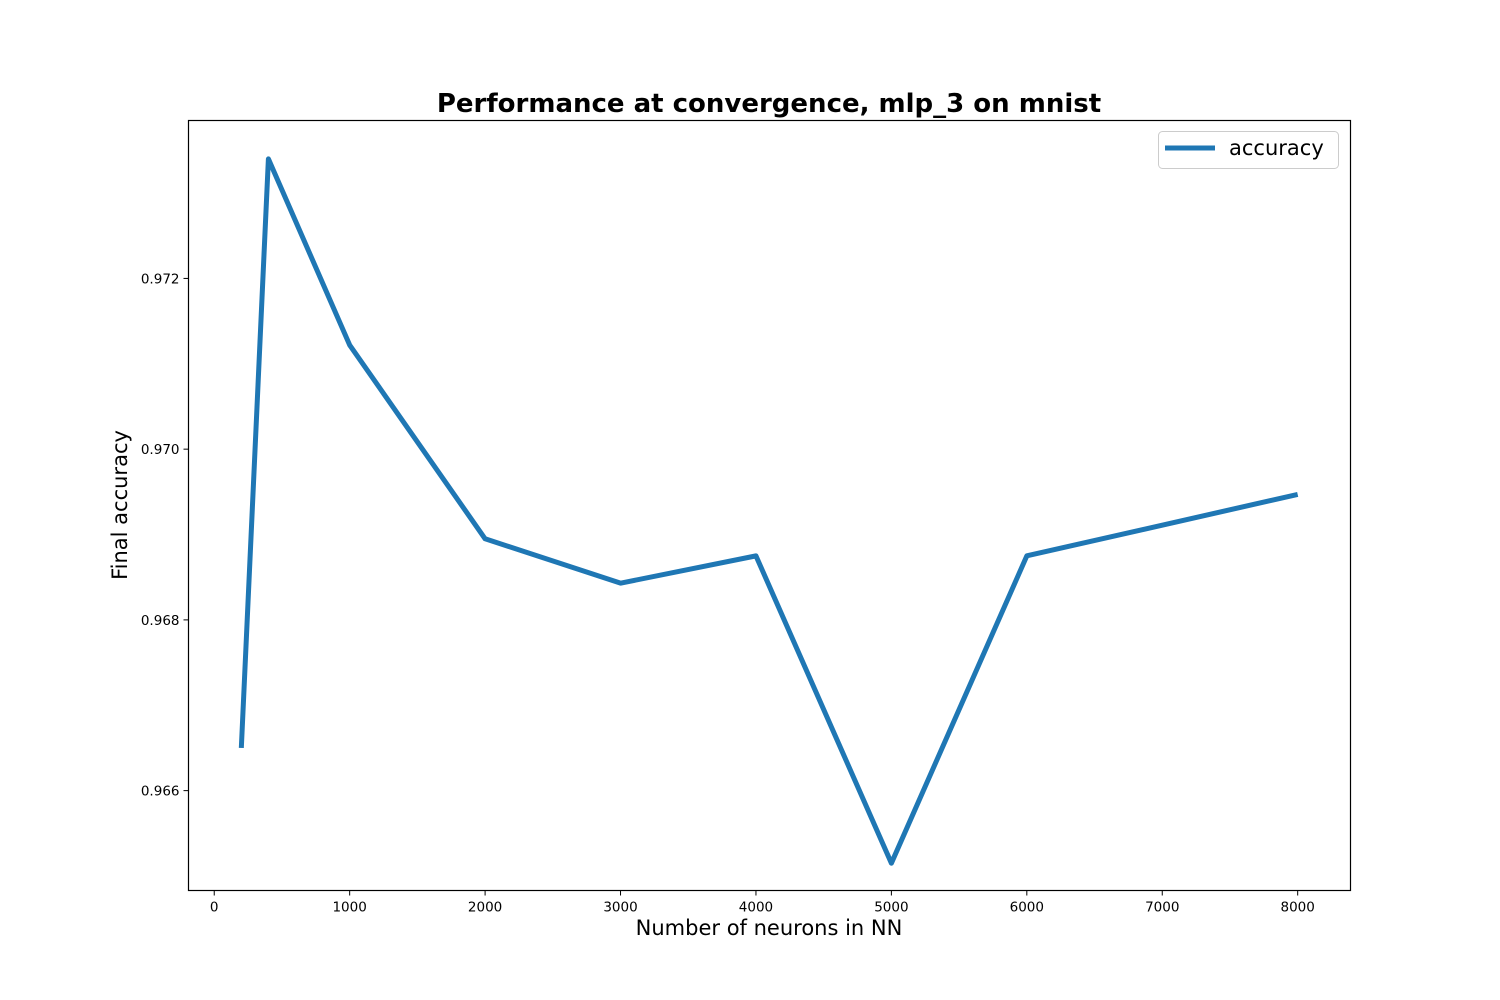 This screenshot has height=1000, width=1500. I want to click on y-axis-ticks: 0.966 0.968 0.970 0.972, so click(165, 535).